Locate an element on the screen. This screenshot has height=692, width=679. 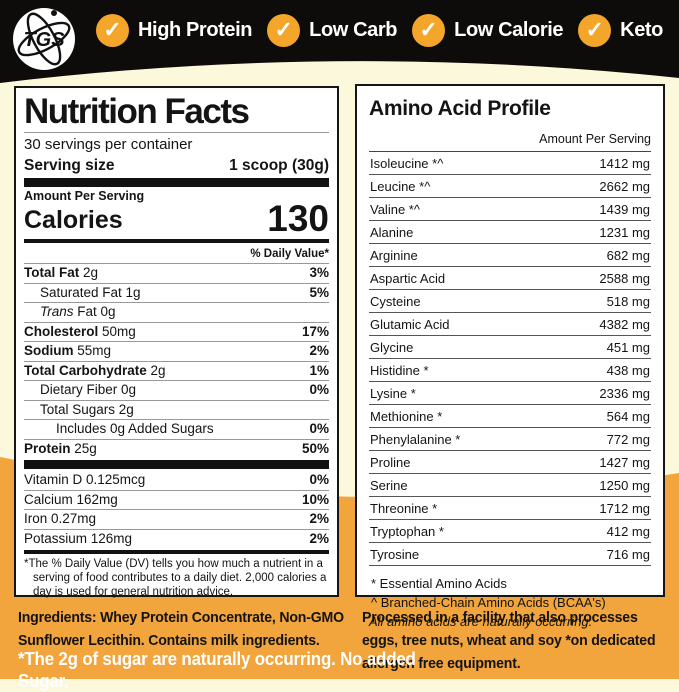
nutrition-facts-title: Nutrition Facts is located at coordinates (176, 113).